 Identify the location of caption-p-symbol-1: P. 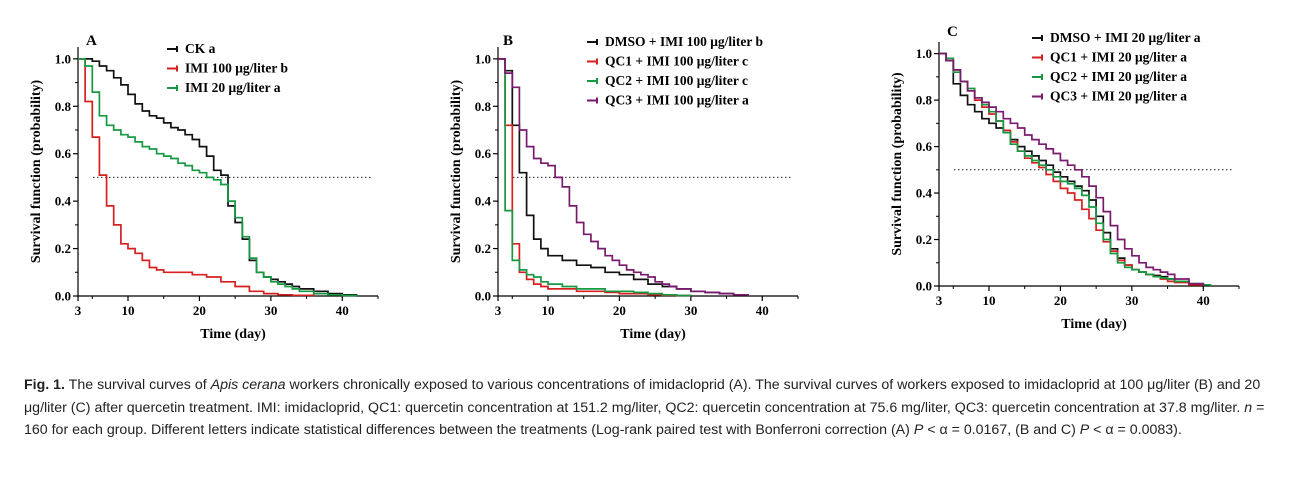
(918, 430).